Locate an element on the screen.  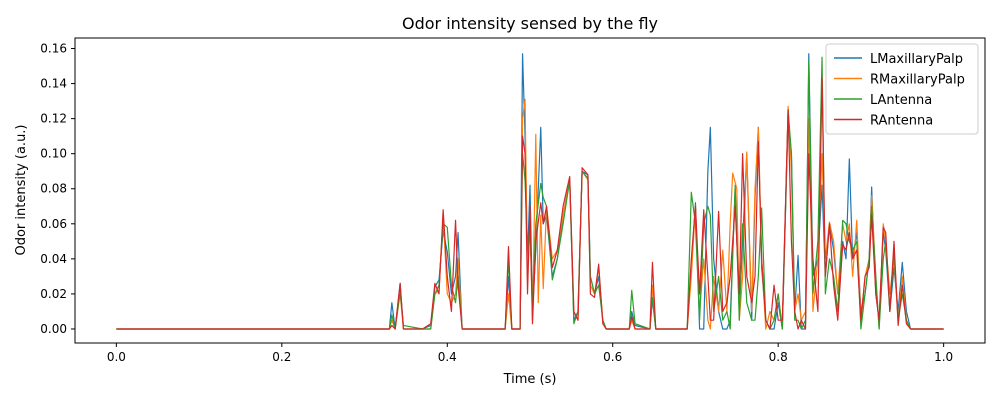
legend-label-rantenna: RAntenna is located at coordinates (901, 121).